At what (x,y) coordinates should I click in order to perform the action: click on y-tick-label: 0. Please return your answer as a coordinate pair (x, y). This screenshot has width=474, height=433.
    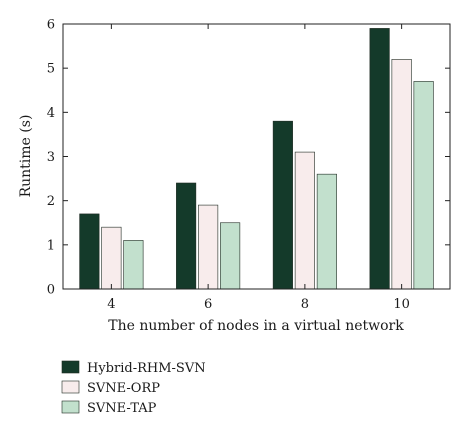
    Looking at the image, I should click on (51, 290).